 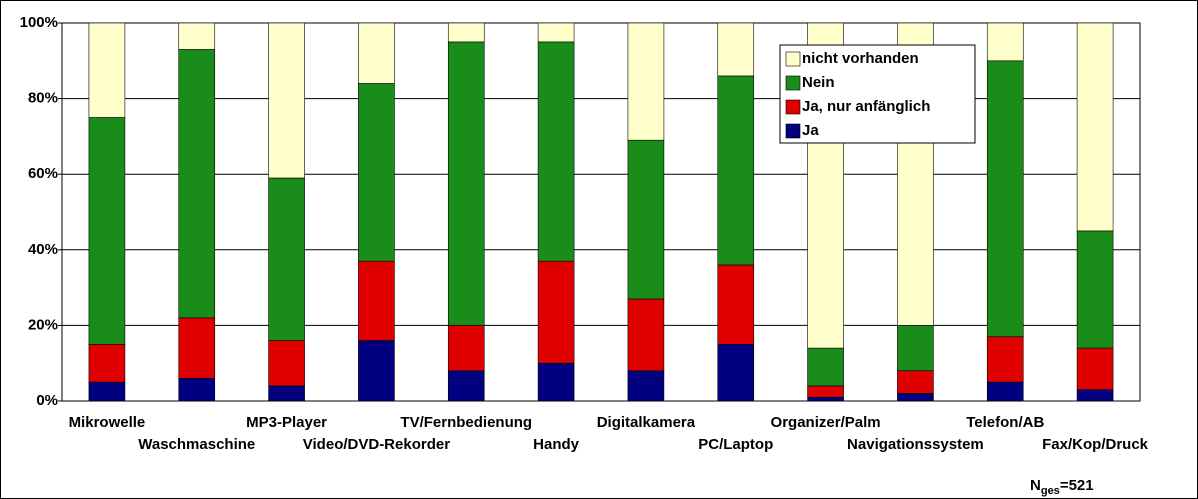 I want to click on legend-label: nicht vorhanden, so click(x=860, y=58).